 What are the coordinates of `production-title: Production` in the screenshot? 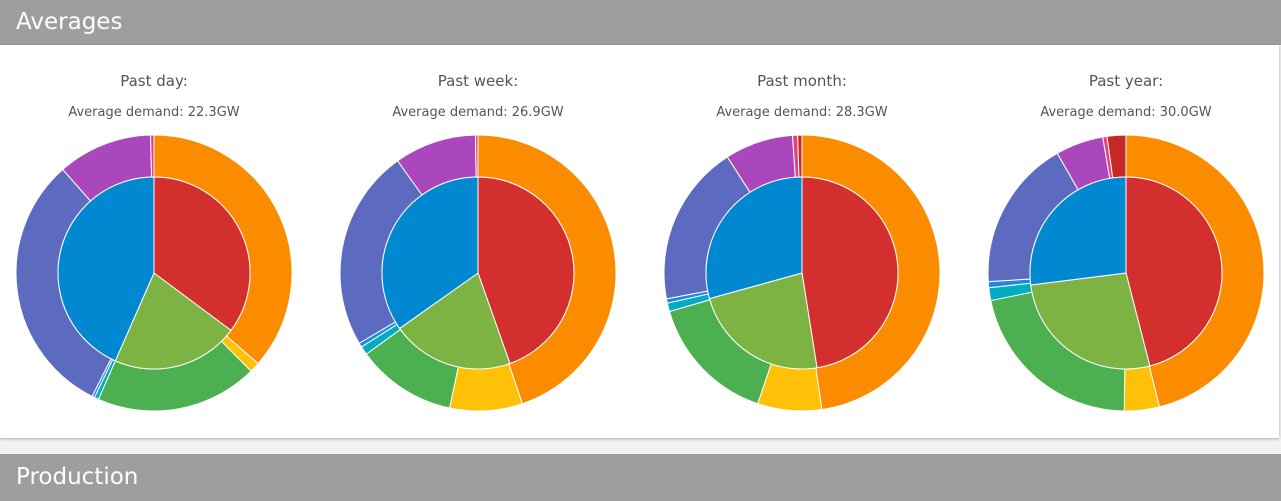 It's located at (77, 477).